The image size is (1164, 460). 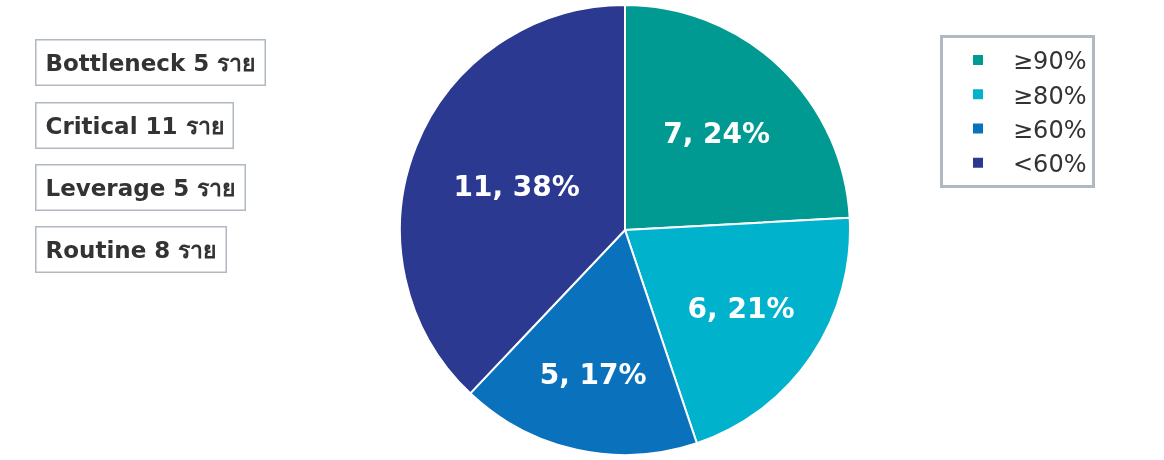 What do you see at coordinates (593, 375) in the screenshot?
I see `data-label: 5, 17%` at bounding box center [593, 375].